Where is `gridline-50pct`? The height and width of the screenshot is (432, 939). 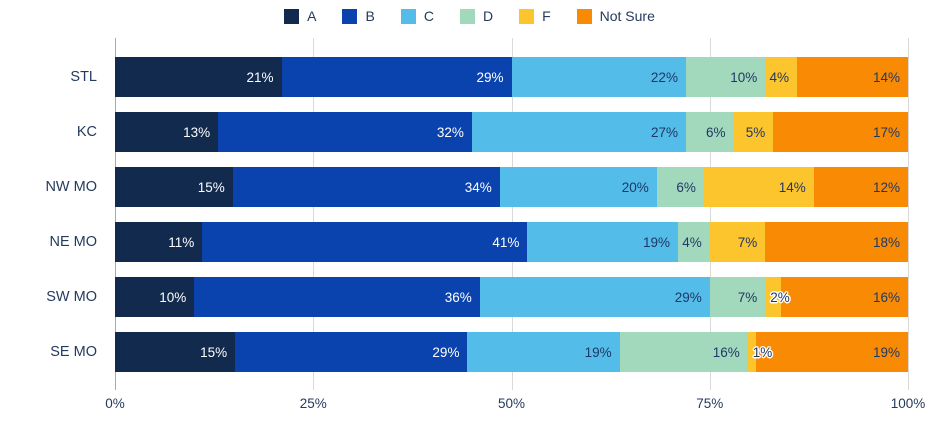 gridline-50pct is located at coordinates (512, 214).